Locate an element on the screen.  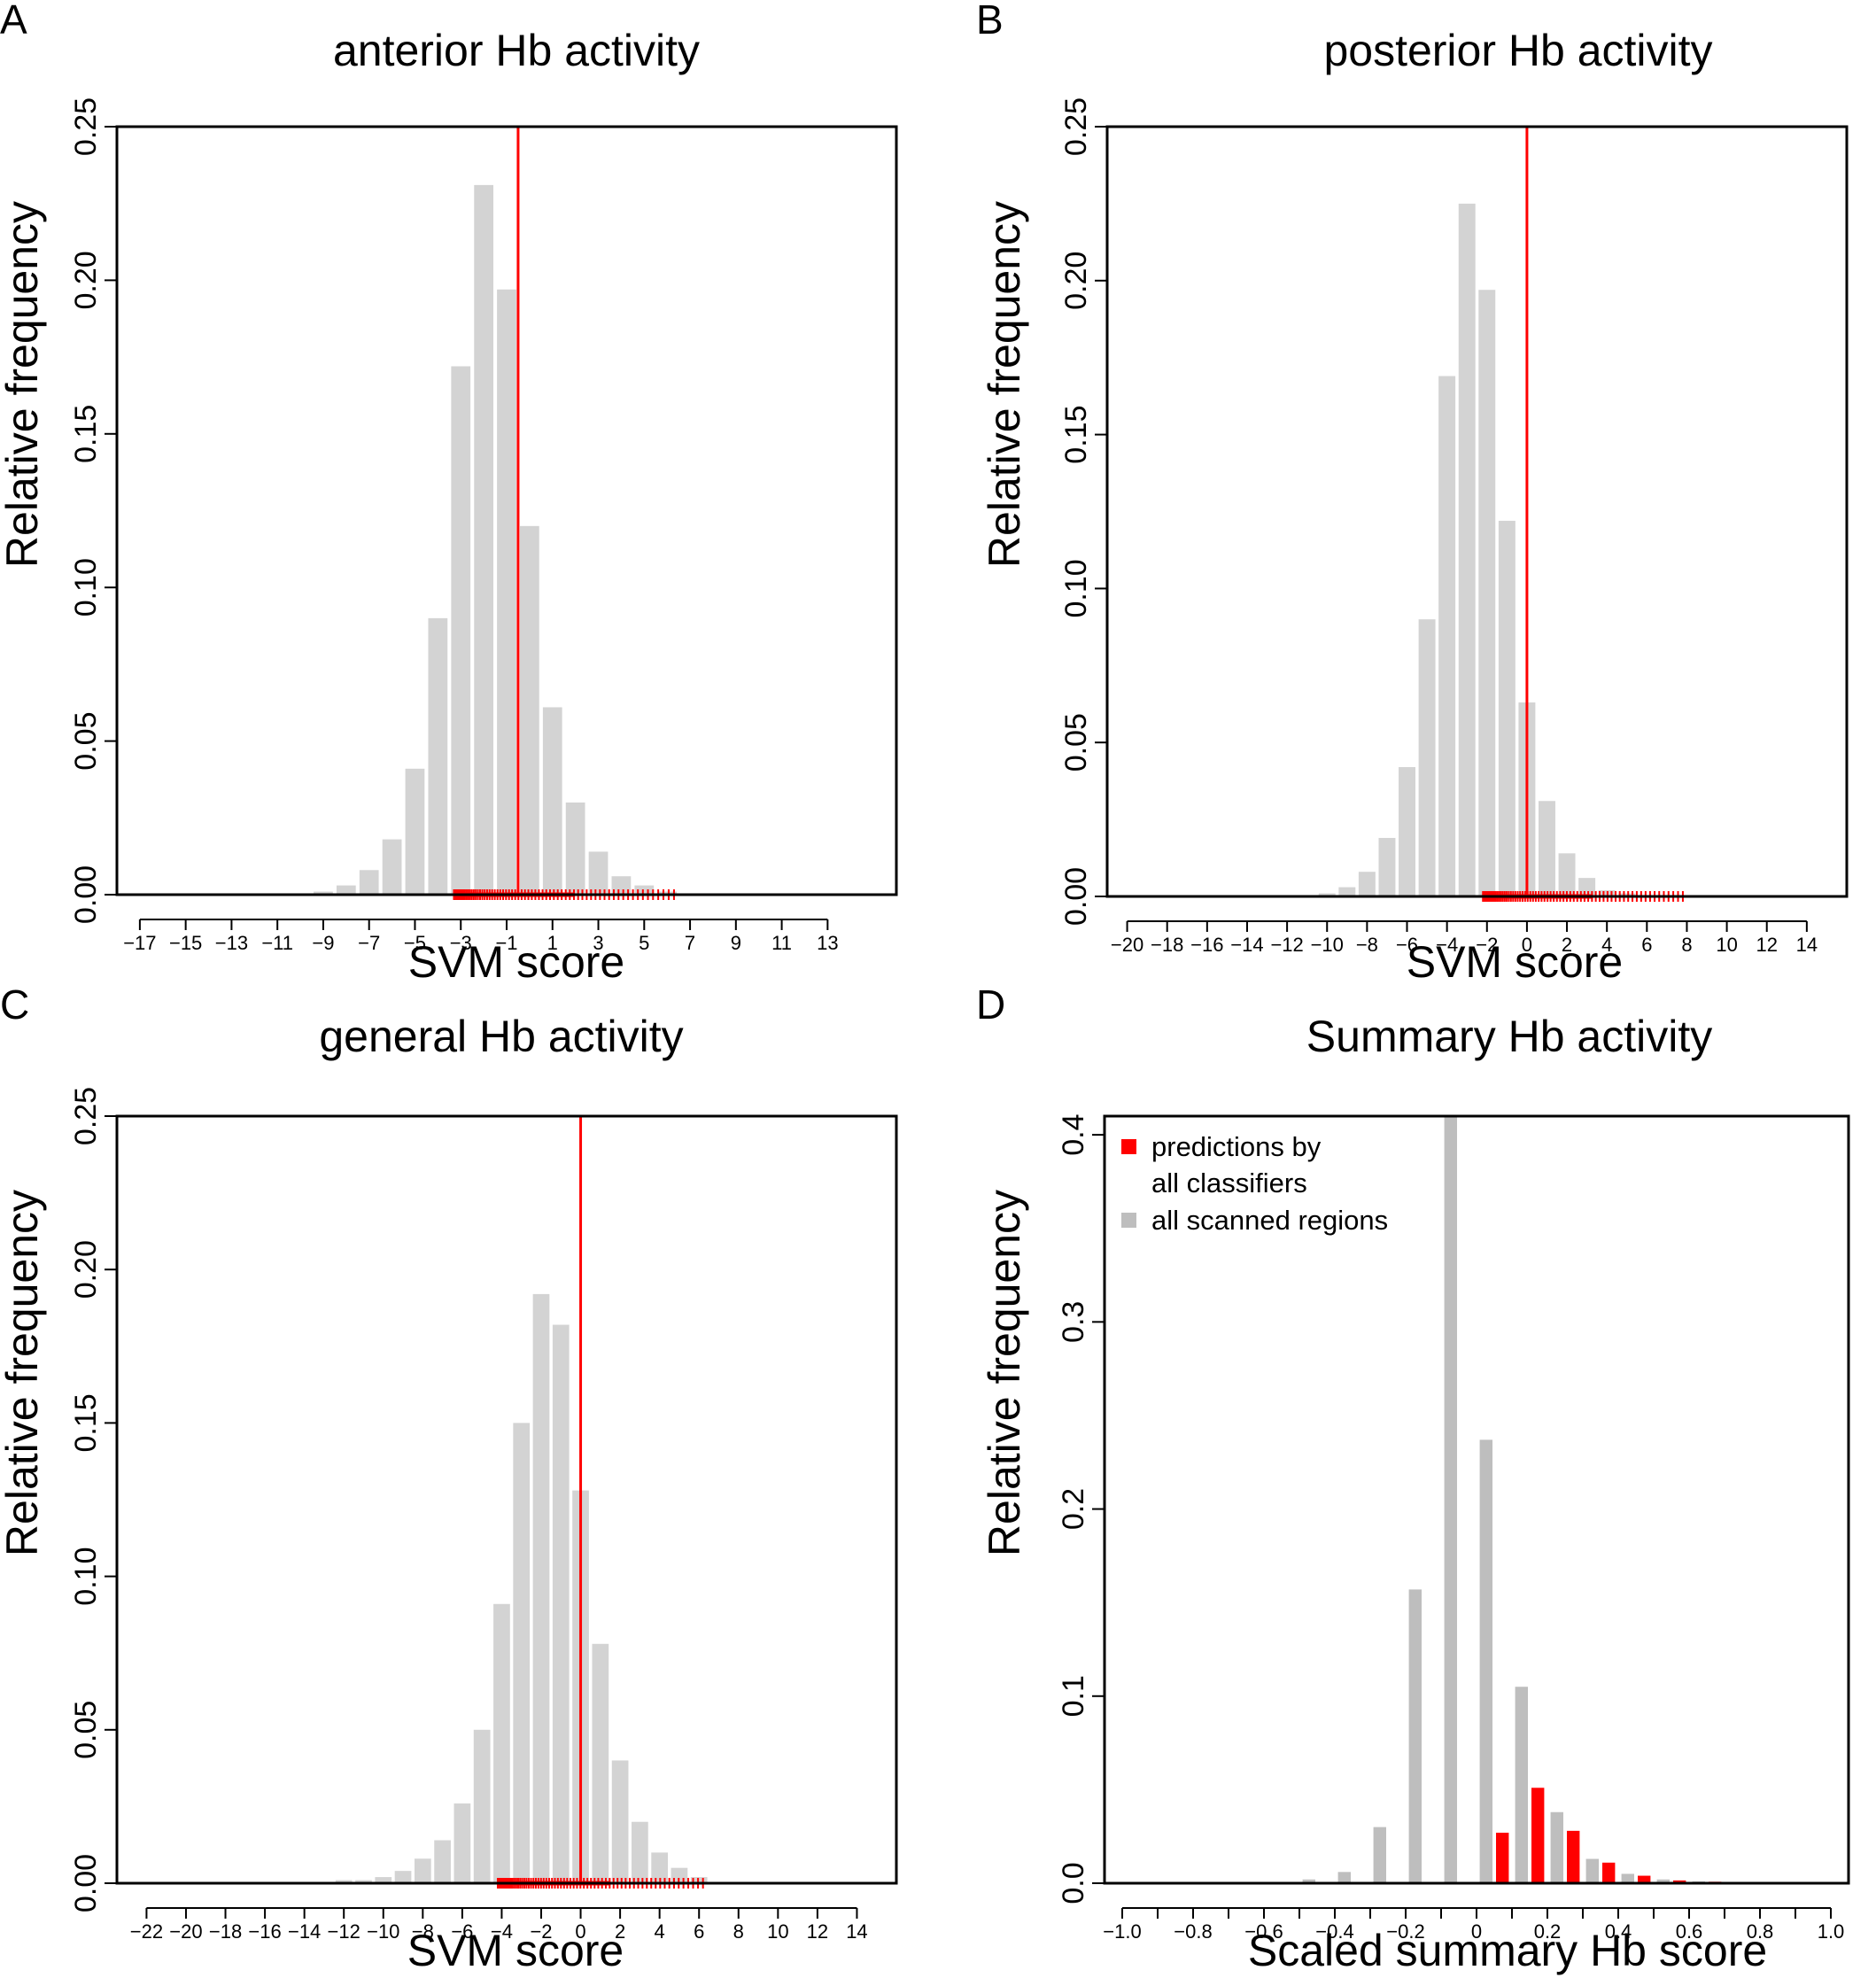
x-tick-label: −6 is located at coordinates (1407, 945).